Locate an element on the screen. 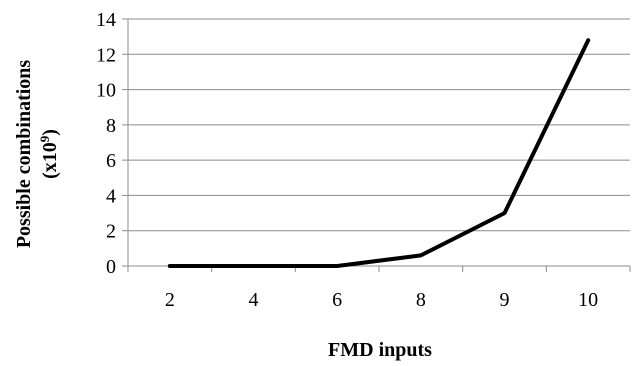 This screenshot has height=366, width=633. x-tick-label: 8 is located at coordinates (421, 300).